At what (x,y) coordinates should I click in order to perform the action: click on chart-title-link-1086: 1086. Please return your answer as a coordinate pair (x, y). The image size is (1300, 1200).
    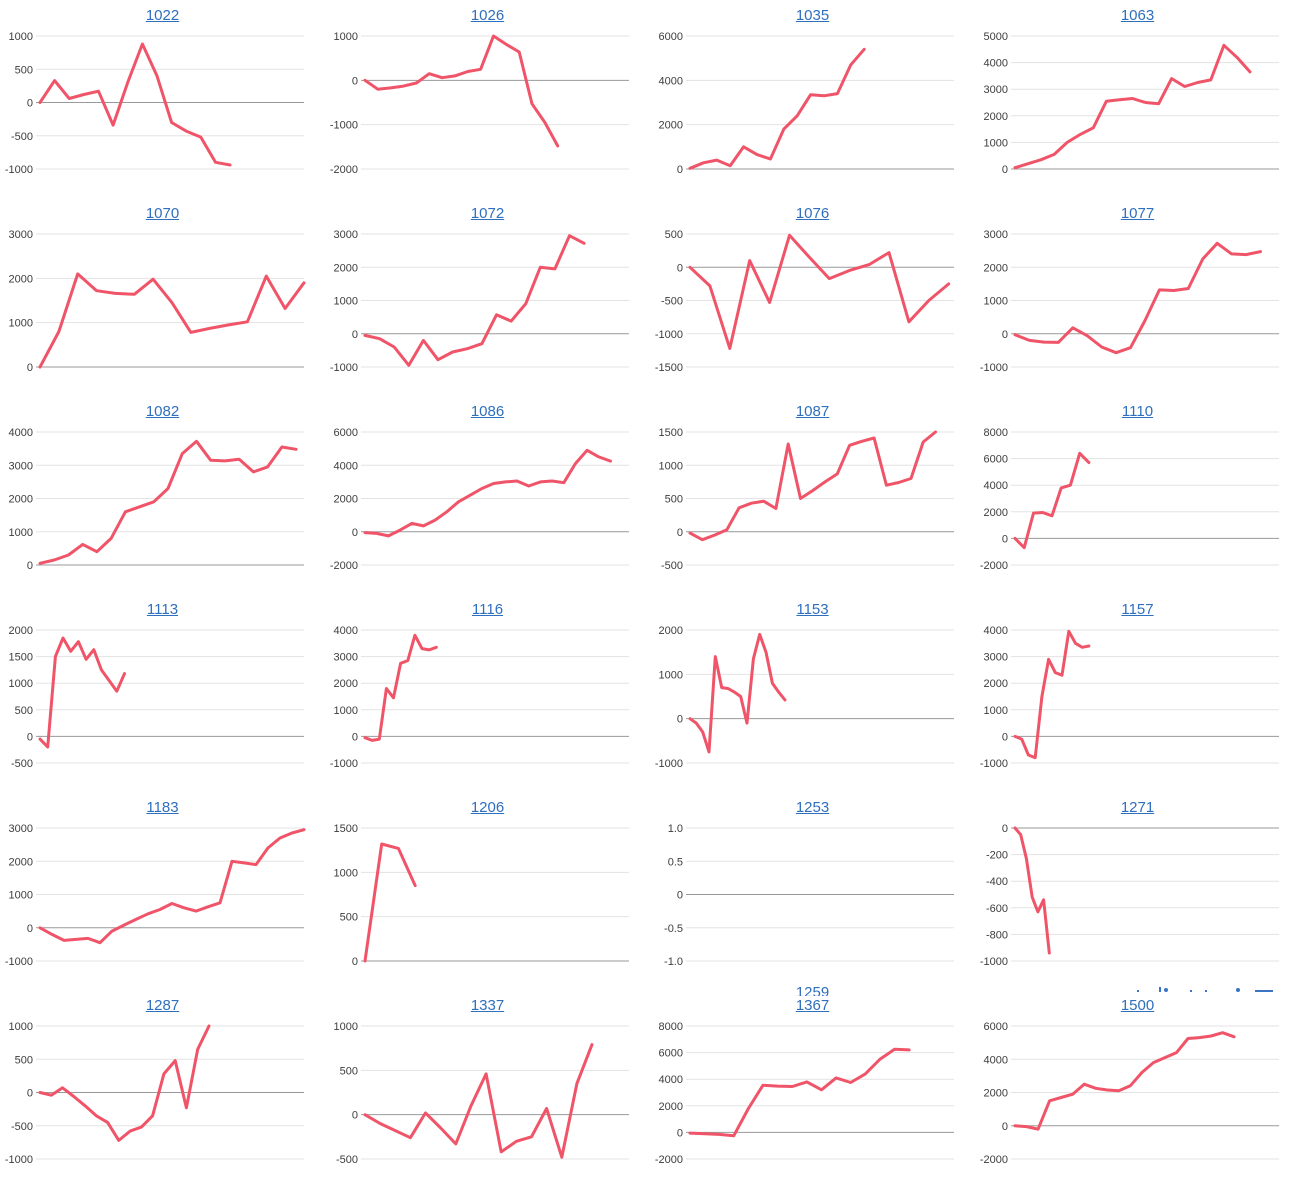
    Looking at the image, I should click on (487, 411).